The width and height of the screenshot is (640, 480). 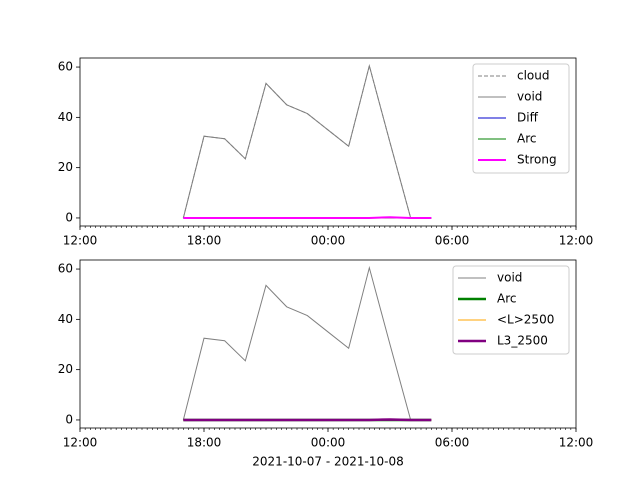 What do you see at coordinates (537, 160) in the screenshot?
I see `legend-label: Strong` at bounding box center [537, 160].